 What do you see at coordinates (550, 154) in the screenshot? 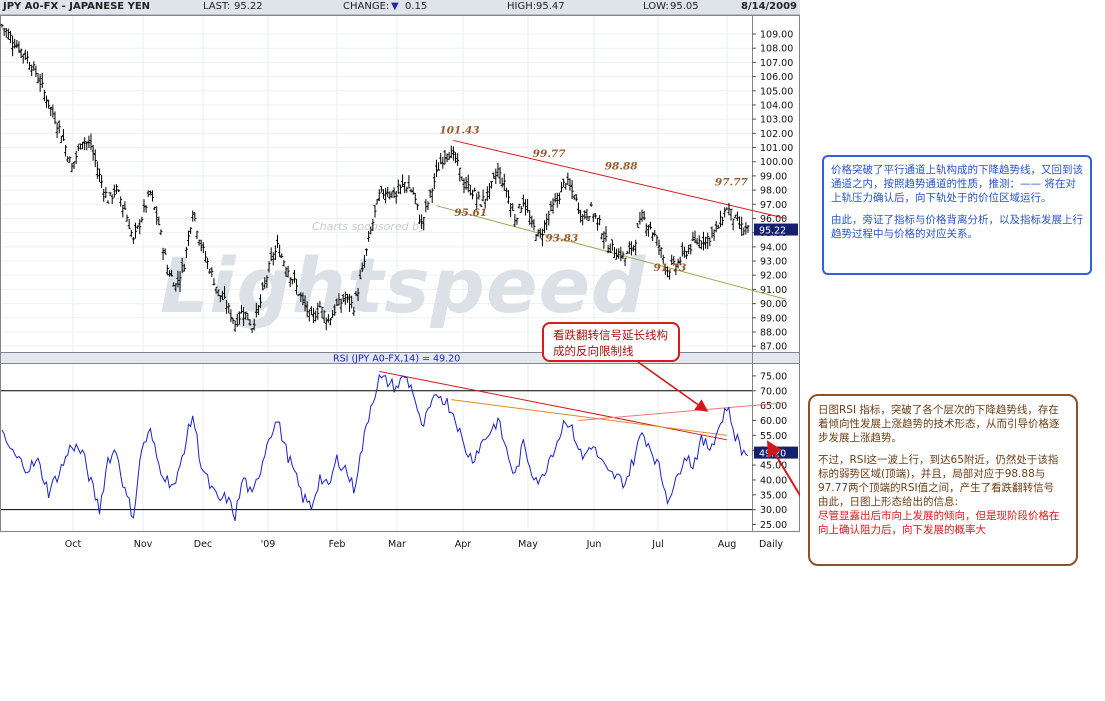
I see `price-peak-label: 99.77` at bounding box center [550, 154].